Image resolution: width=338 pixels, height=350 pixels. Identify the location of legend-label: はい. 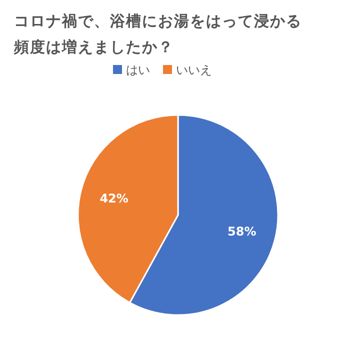
(138, 70).